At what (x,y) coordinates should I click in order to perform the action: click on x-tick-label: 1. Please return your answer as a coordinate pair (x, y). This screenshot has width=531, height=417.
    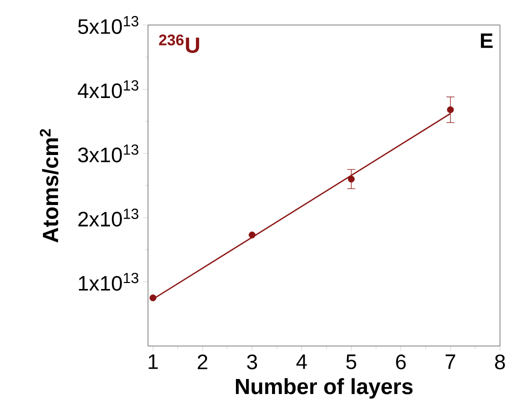
    Looking at the image, I should click on (153, 361).